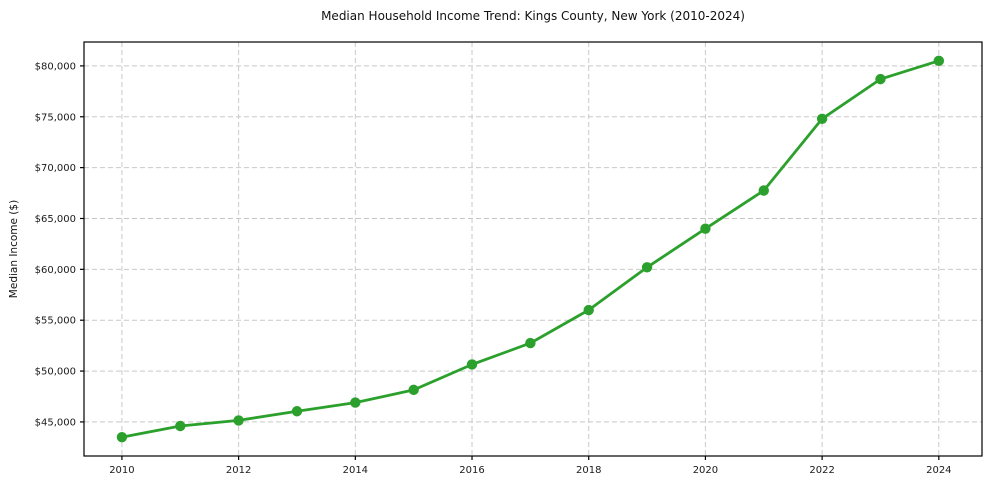  What do you see at coordinates (705, 470) in the screenshot?
I see `x-tick-label: 2020` at bounding box center [705, 470].